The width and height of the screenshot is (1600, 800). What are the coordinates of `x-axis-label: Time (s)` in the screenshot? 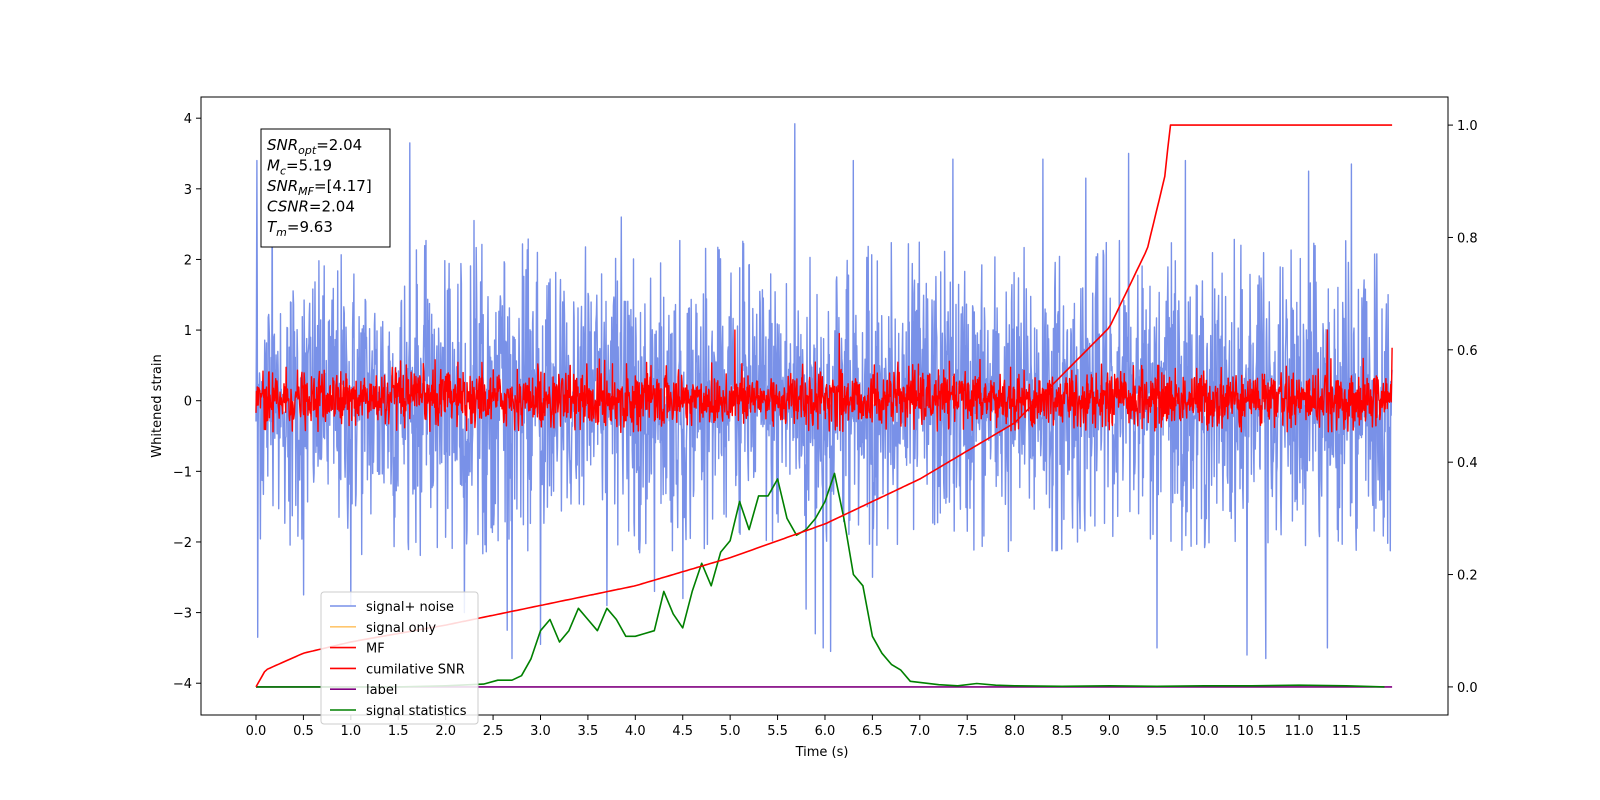 It's located at (822, 752).